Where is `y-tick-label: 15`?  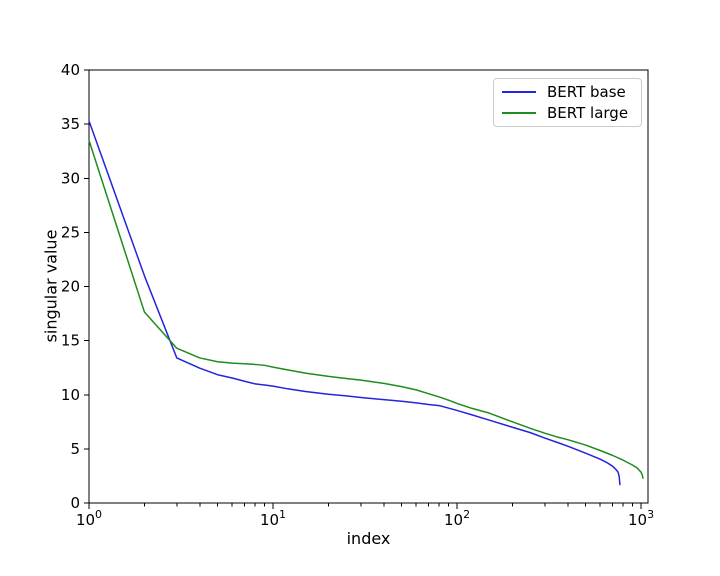
y-tick-label: 15 is located at coordinates (70, 341).